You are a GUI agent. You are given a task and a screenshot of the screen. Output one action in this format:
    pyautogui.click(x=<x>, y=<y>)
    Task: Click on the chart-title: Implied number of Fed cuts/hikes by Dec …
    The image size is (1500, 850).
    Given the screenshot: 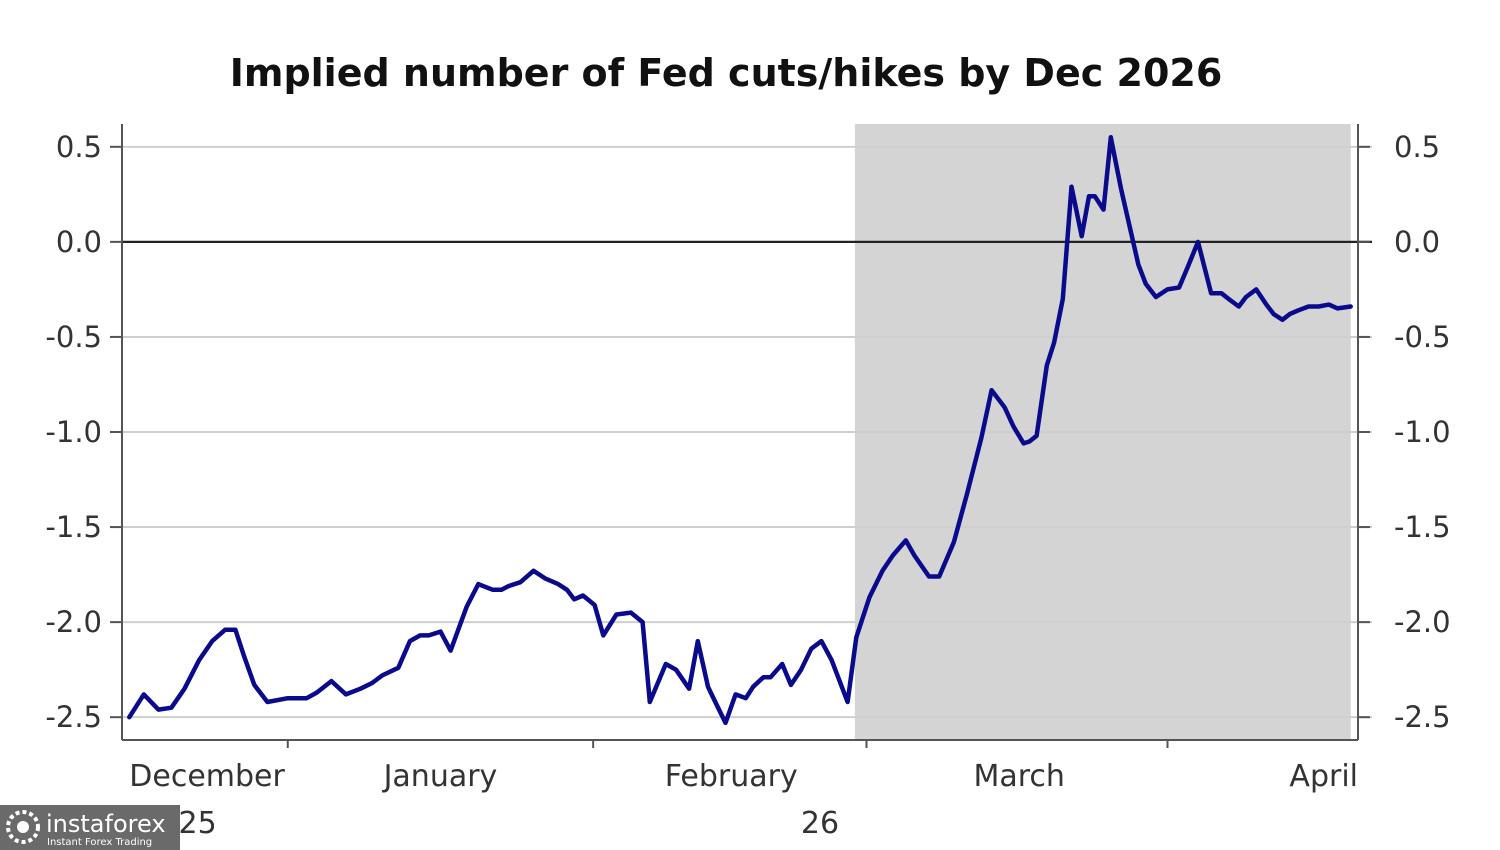 What is the action you would take?
    pyautogui.click(x=726, y=73)
    